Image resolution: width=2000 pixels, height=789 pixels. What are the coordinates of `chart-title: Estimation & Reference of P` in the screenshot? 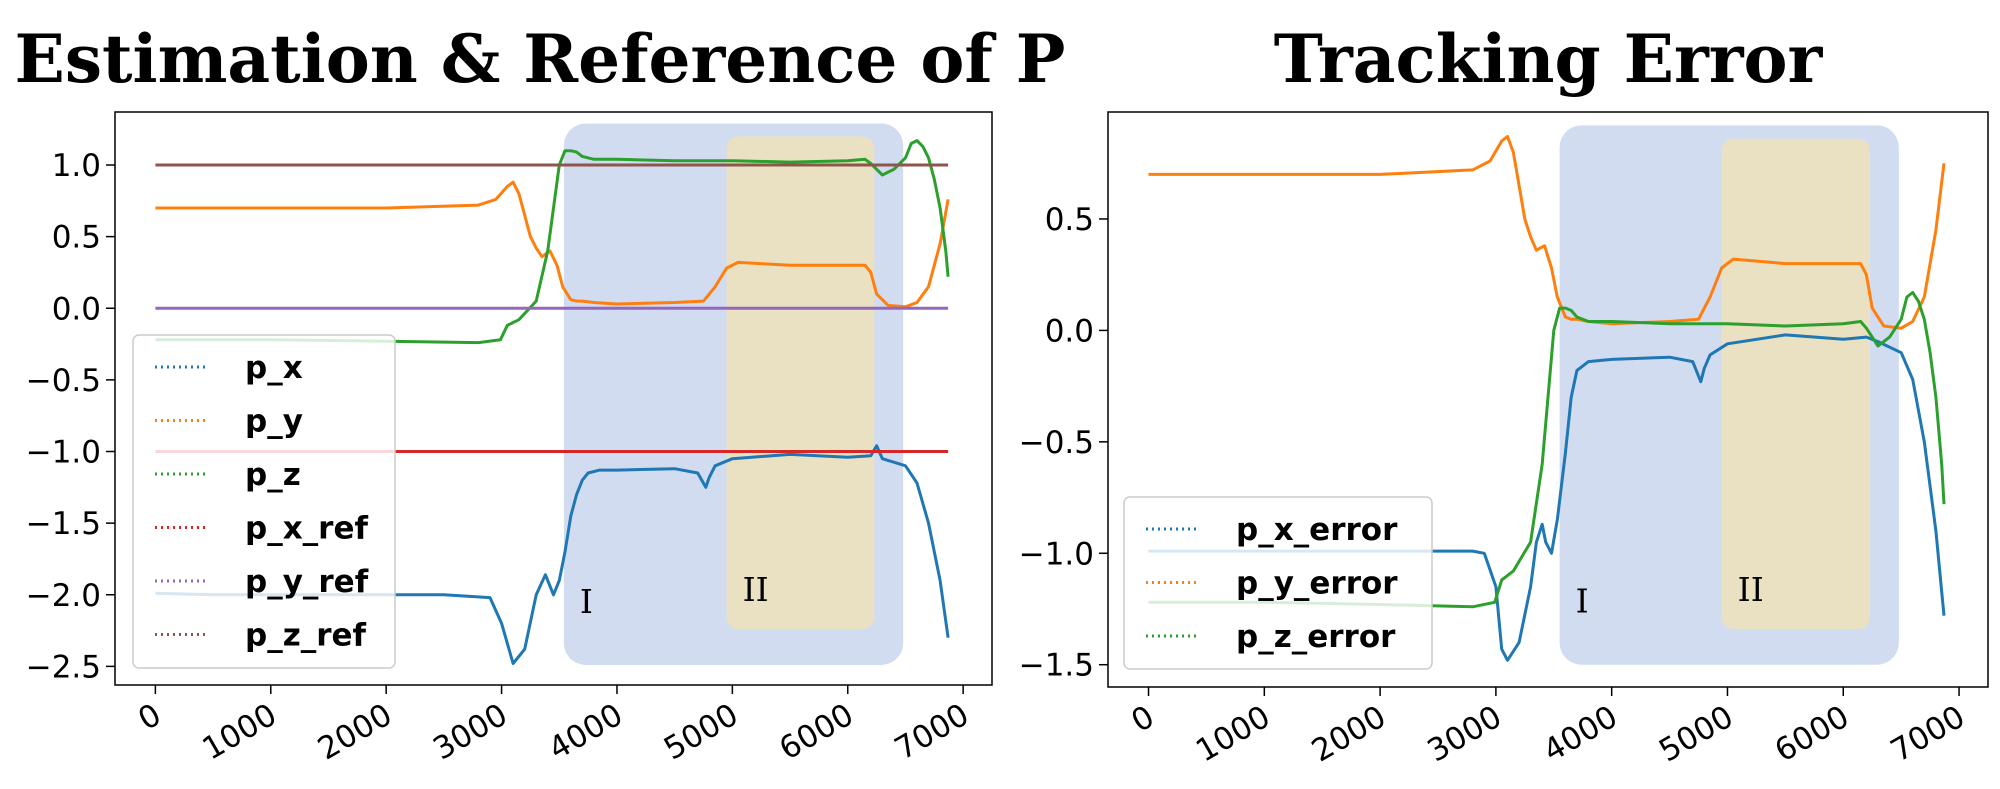 It's located at (540, 59).